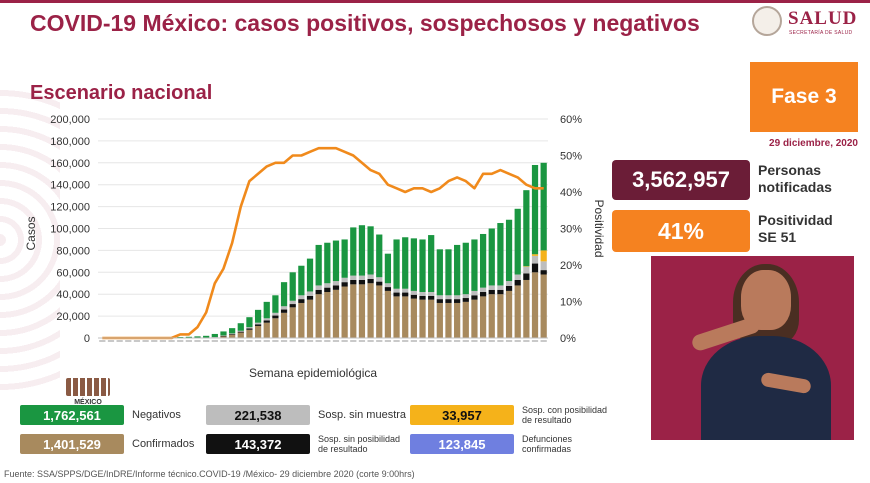  Describe the element at coordinates (795, 187) in the screenshot. I see `personas-label-line2: notificadas` at that location.